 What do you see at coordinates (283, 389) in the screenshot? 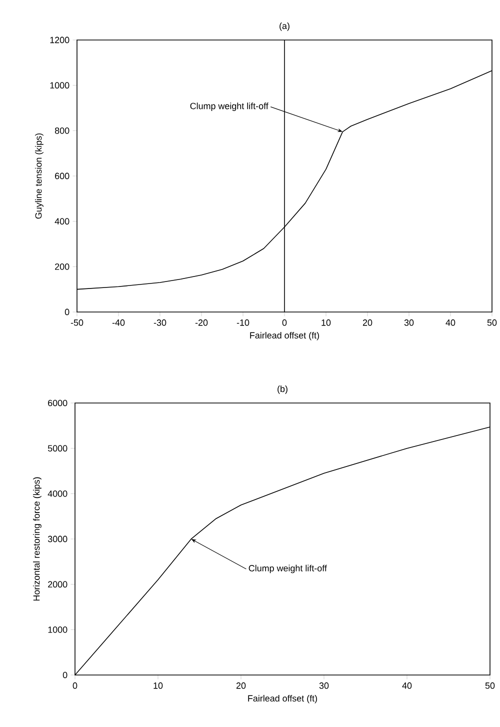
I see `chart-title: (b)` at bounding box center [283, 389].